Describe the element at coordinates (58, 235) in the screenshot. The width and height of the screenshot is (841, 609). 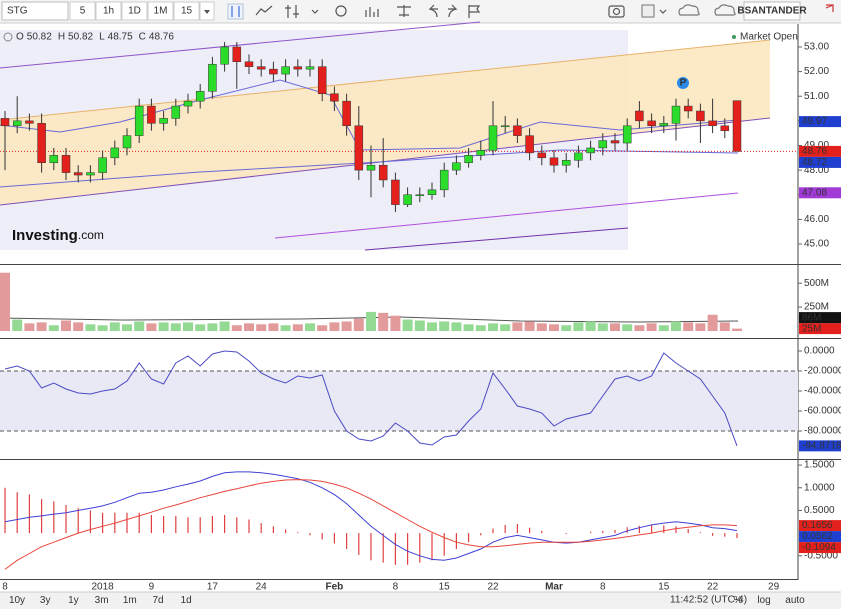
I see `logo: Investing.com` at that location.